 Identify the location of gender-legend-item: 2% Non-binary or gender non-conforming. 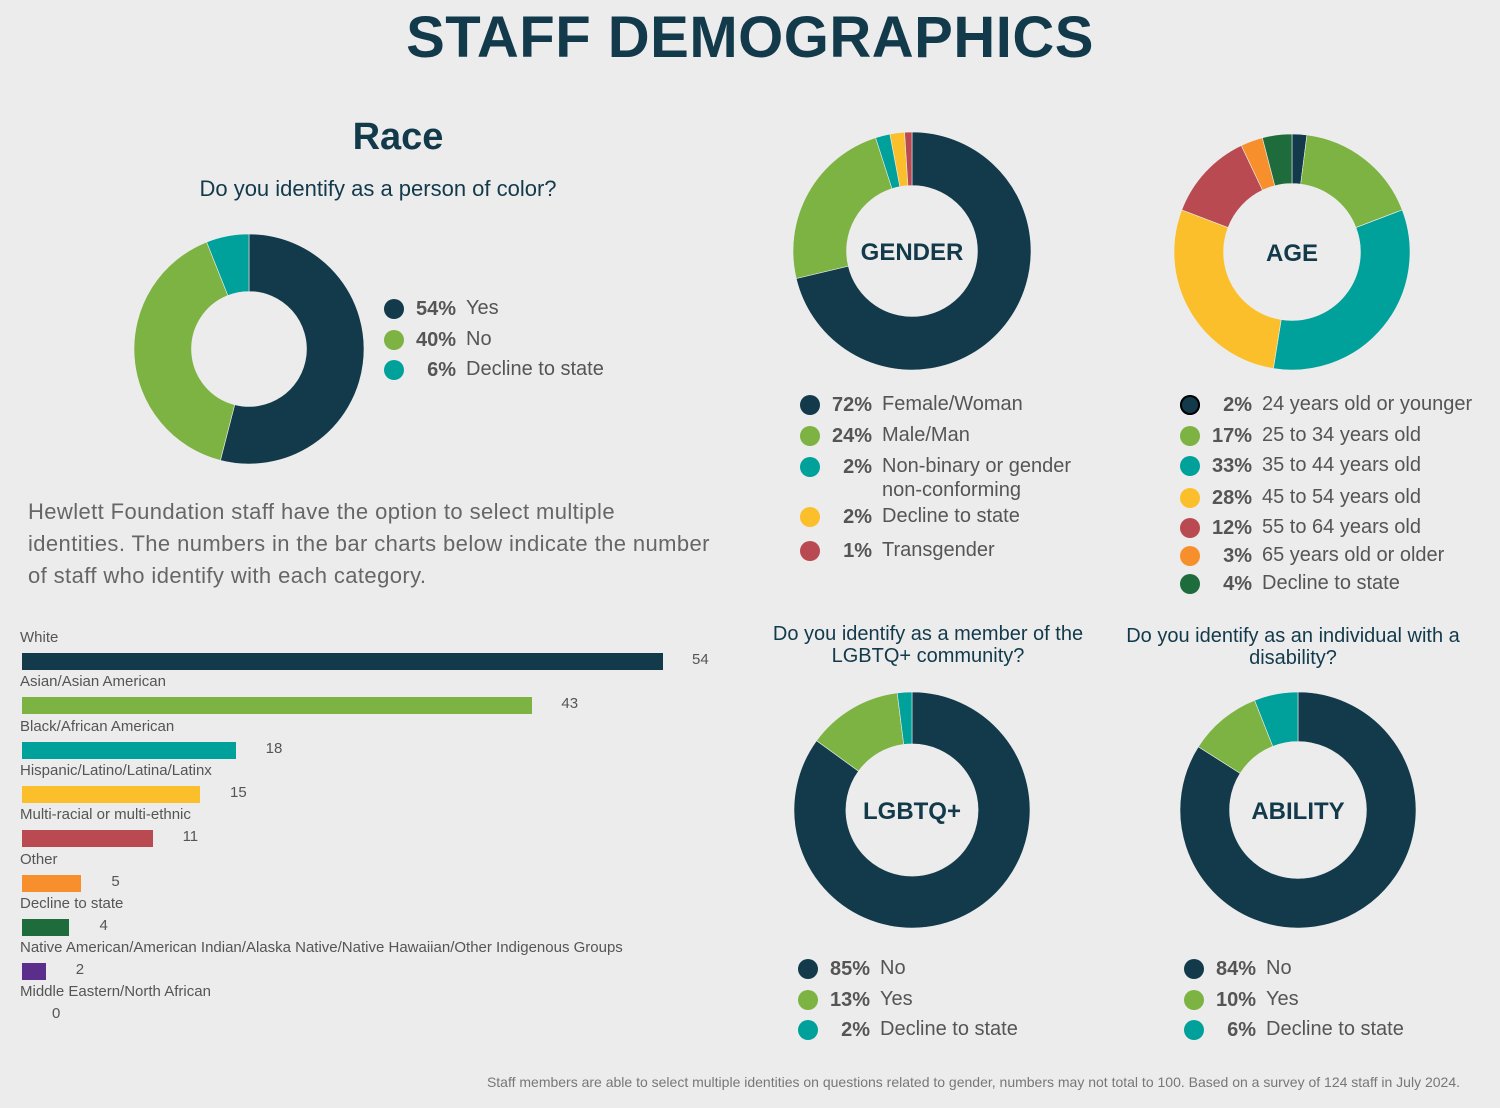
(950, 477).